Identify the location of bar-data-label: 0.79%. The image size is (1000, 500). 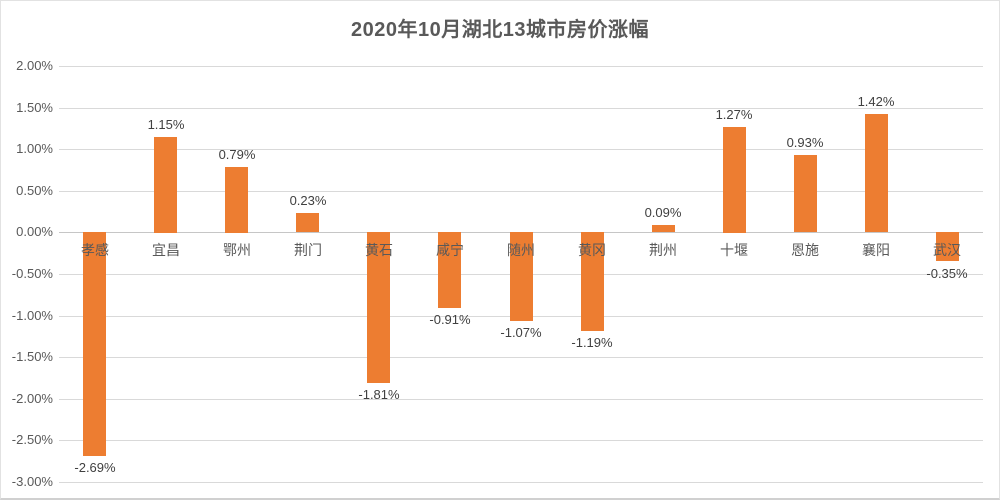
(237, 154).